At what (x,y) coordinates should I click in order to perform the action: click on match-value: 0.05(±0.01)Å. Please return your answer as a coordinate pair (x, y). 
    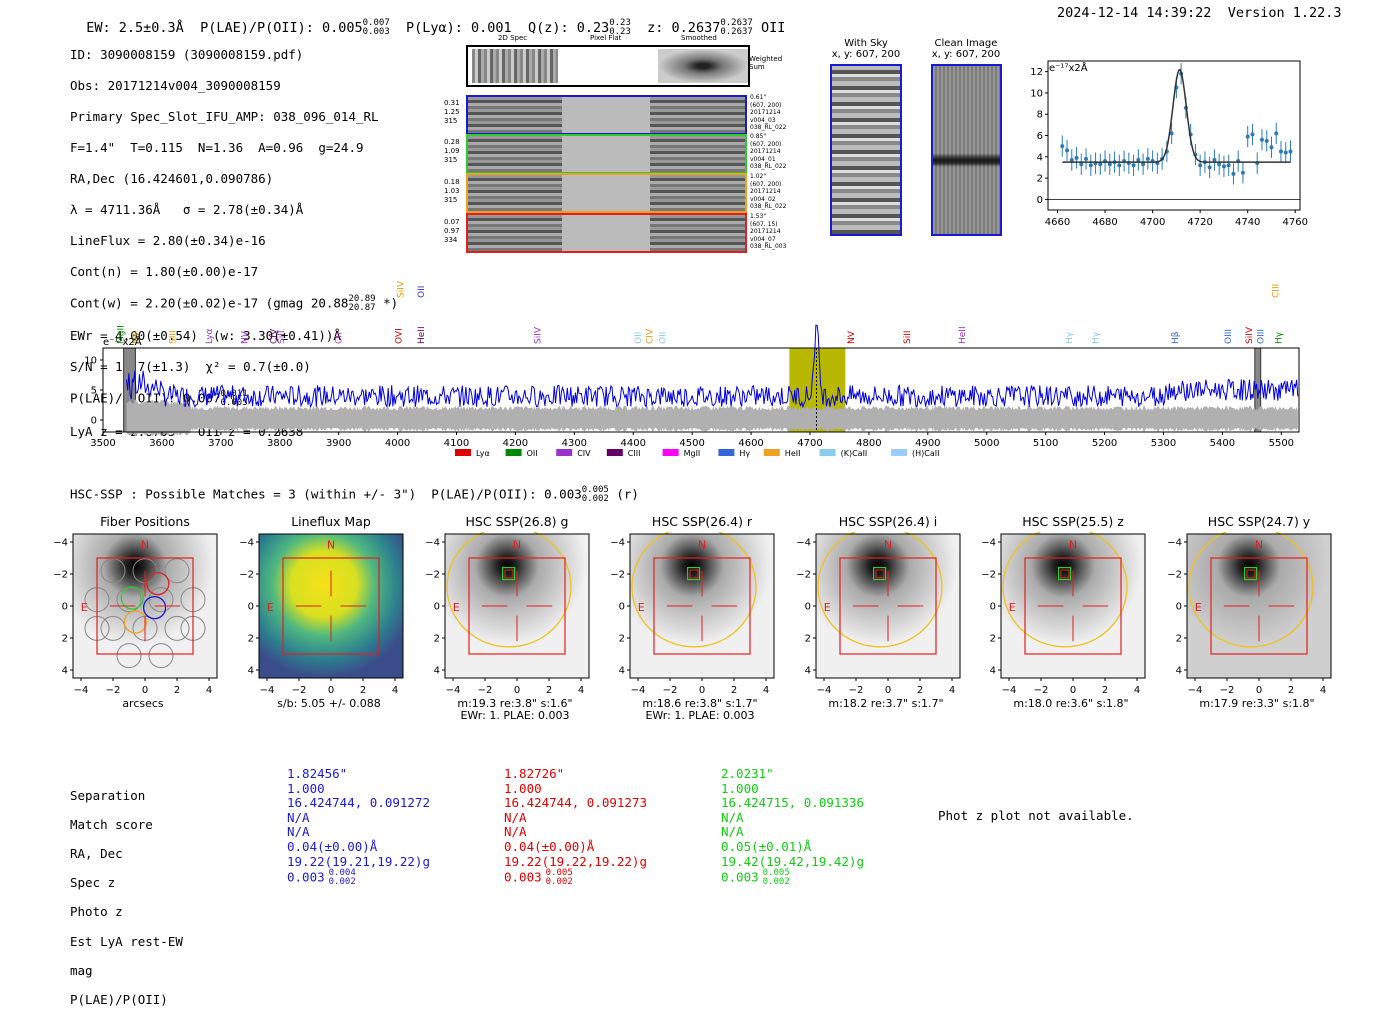
    Looking at the image, I should click on (792, 846).